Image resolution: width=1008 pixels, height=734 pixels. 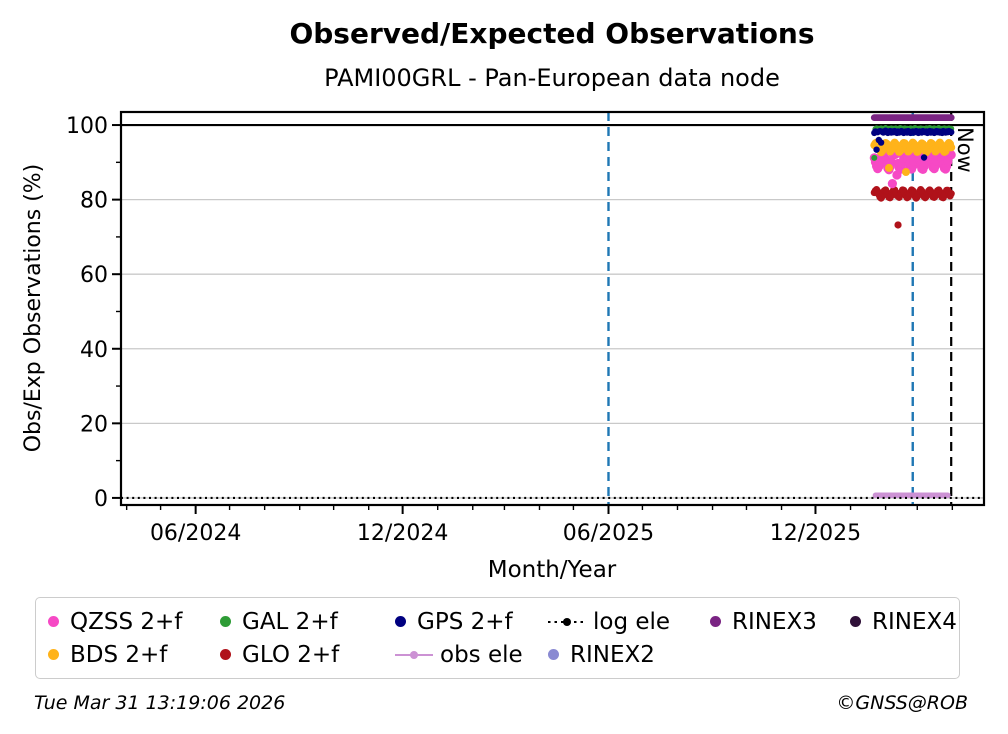 What do you see at coordinates (87, 126) in the screenshot?
I see `svg-text: 100` at bounding box center [87, 126].